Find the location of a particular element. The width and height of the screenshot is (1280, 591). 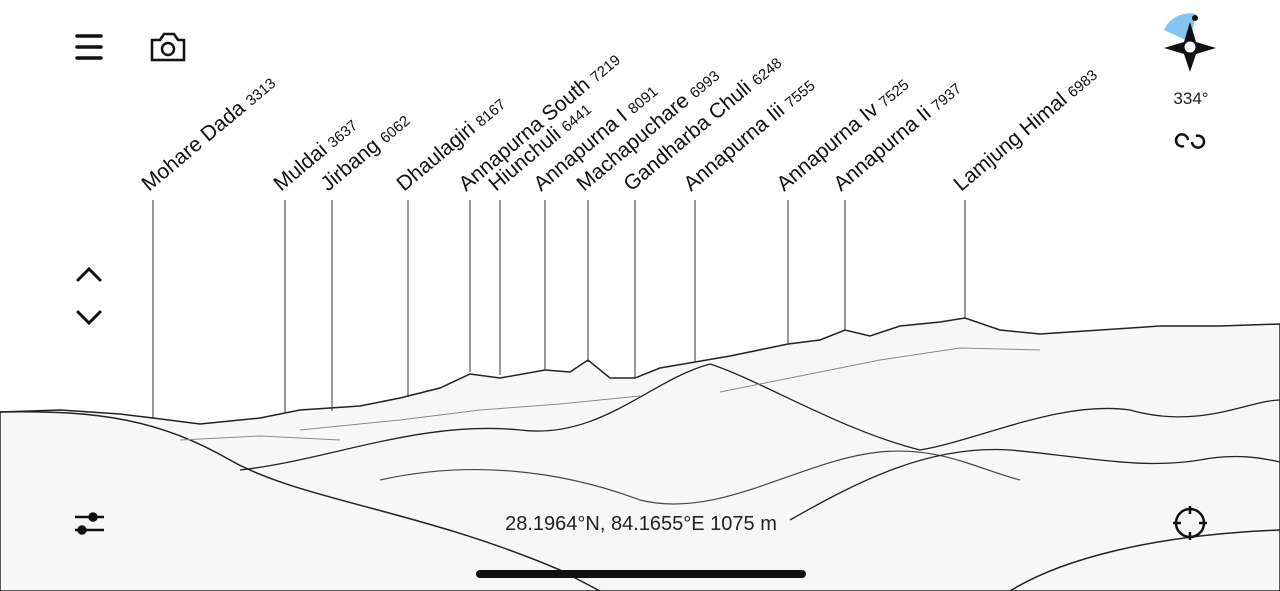

peak-name: Muldai is located at coordinates (300, 166).